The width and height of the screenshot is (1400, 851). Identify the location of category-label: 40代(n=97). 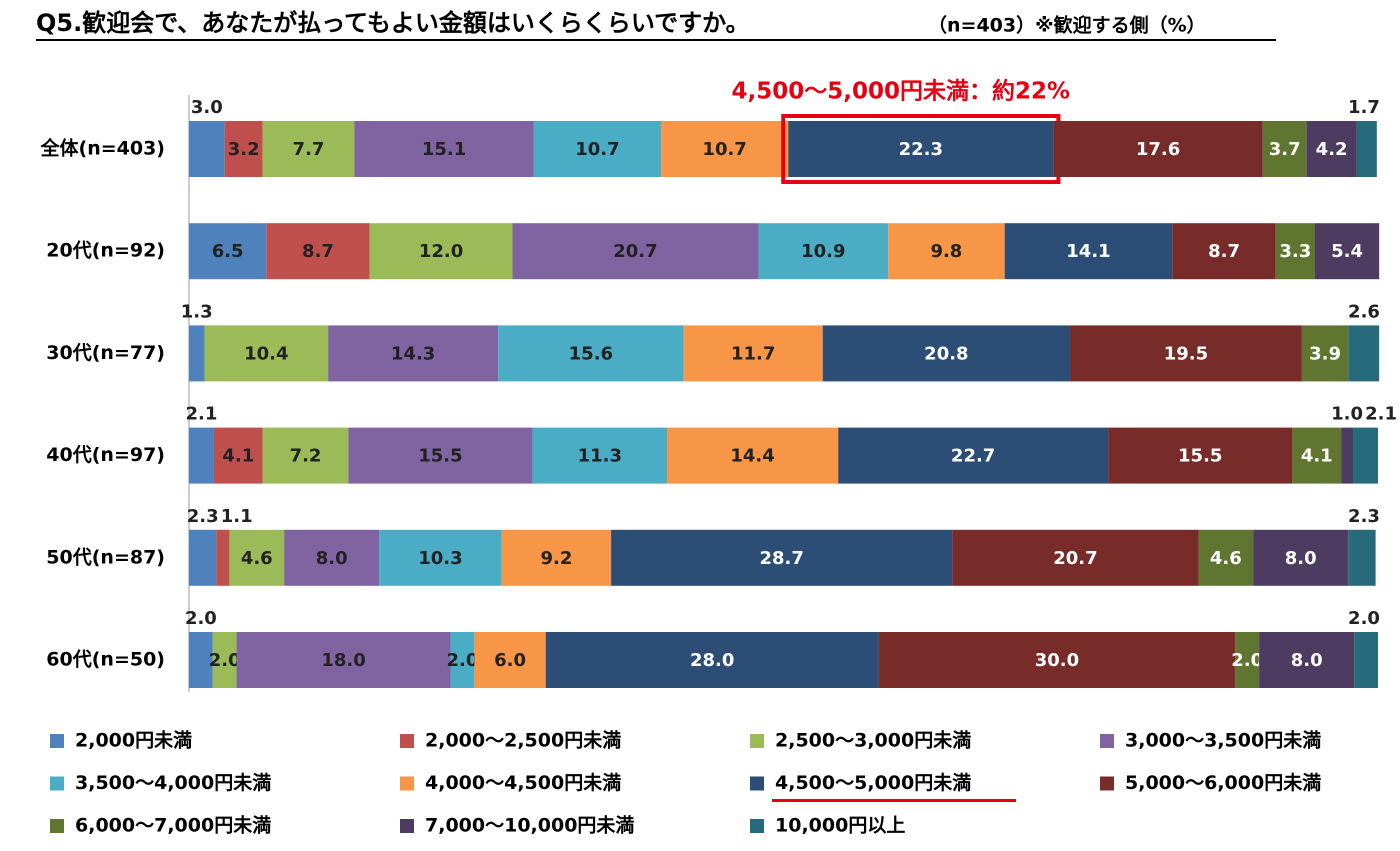
(105, 455).